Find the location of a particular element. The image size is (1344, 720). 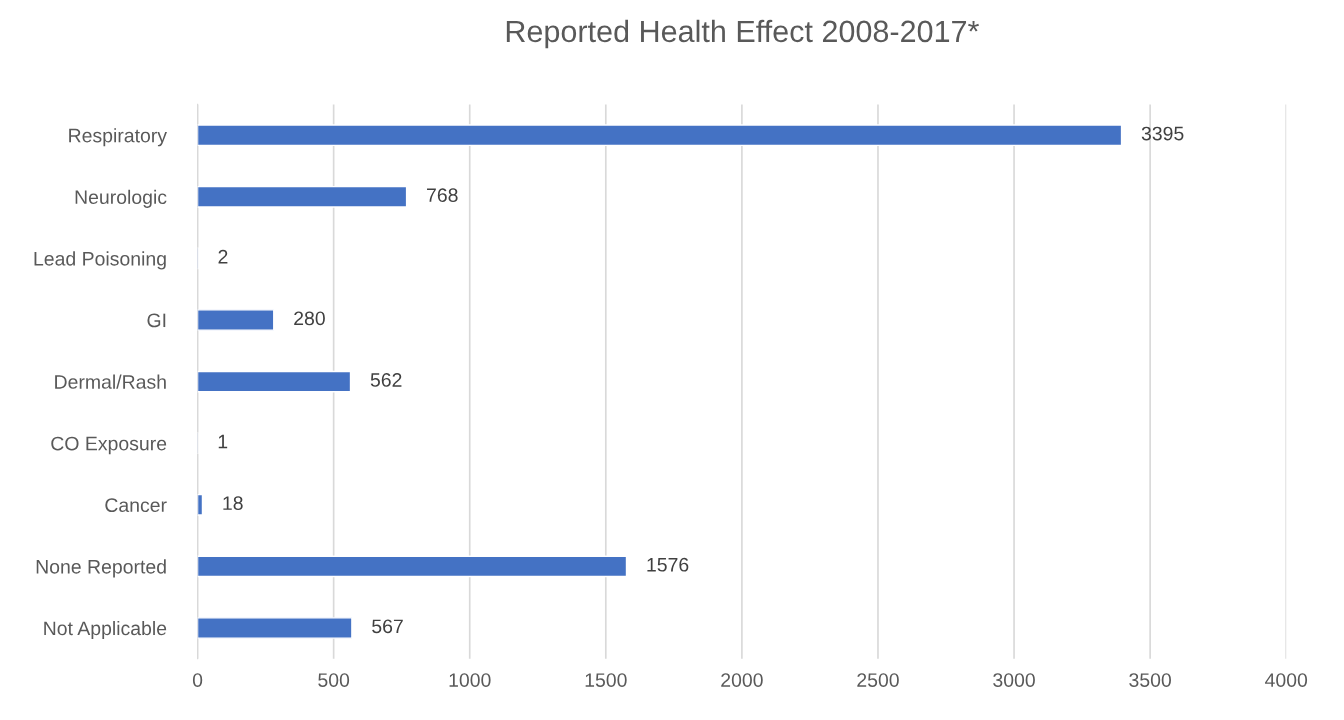

x-tick-label: 1000 is located at coordinates (470, 680).